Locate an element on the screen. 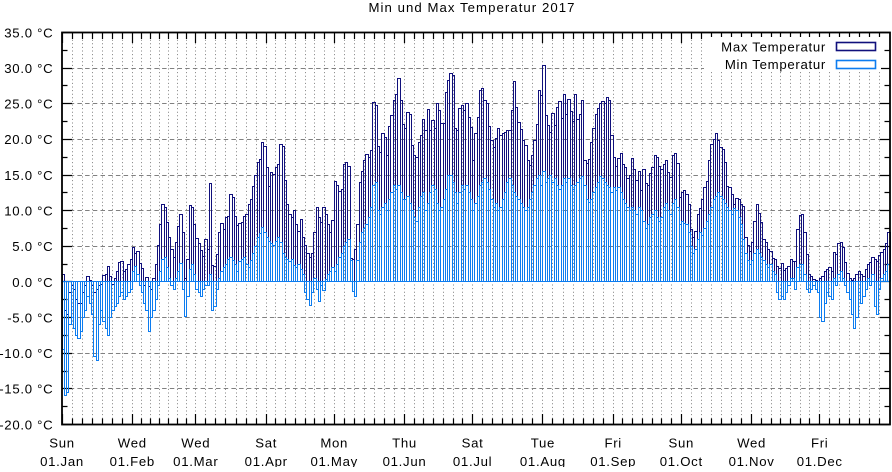  svg-text: 5.0 °C is located at coordinates (32, 246).